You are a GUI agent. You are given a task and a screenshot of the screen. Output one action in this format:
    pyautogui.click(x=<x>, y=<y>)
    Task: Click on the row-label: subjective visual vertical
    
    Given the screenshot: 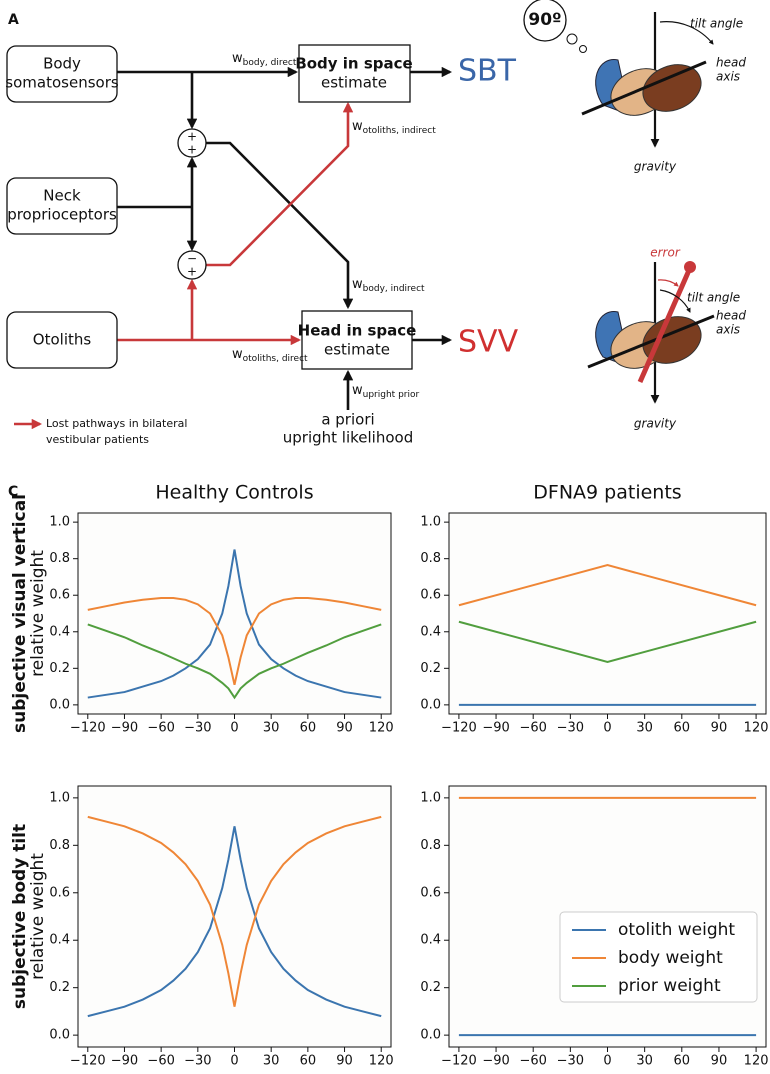 What is the action you would take?
    pyautogui.click(x=20, y=613)
    